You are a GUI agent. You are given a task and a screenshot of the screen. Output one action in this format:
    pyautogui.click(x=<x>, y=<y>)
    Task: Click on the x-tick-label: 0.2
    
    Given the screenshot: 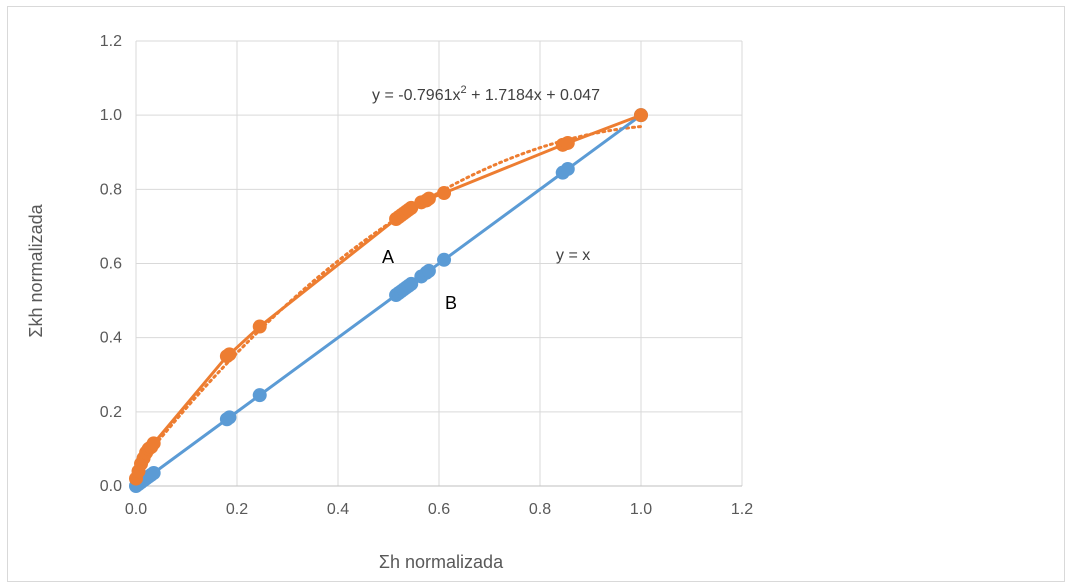 What is the action you would take?
    pyautogui.click(x=237, y=509)
    